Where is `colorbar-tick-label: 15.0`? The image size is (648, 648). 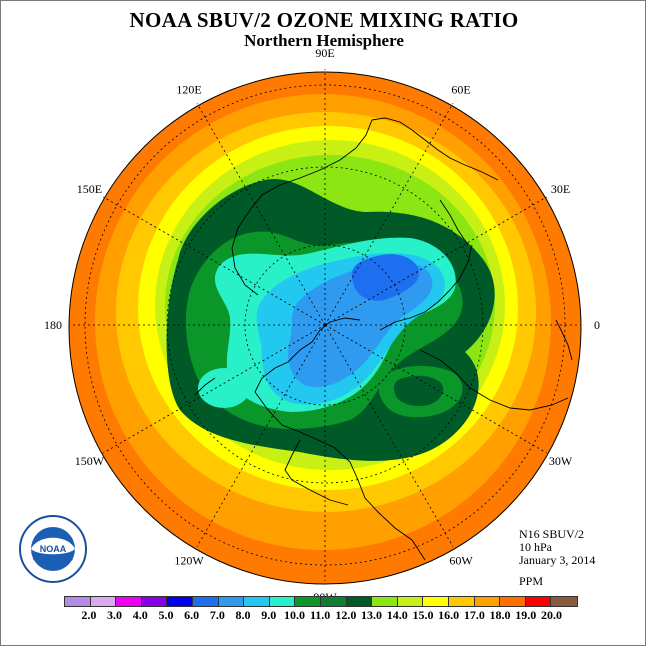 colorbar-tick-label: 15.0 is located at coordinates (423, 615).